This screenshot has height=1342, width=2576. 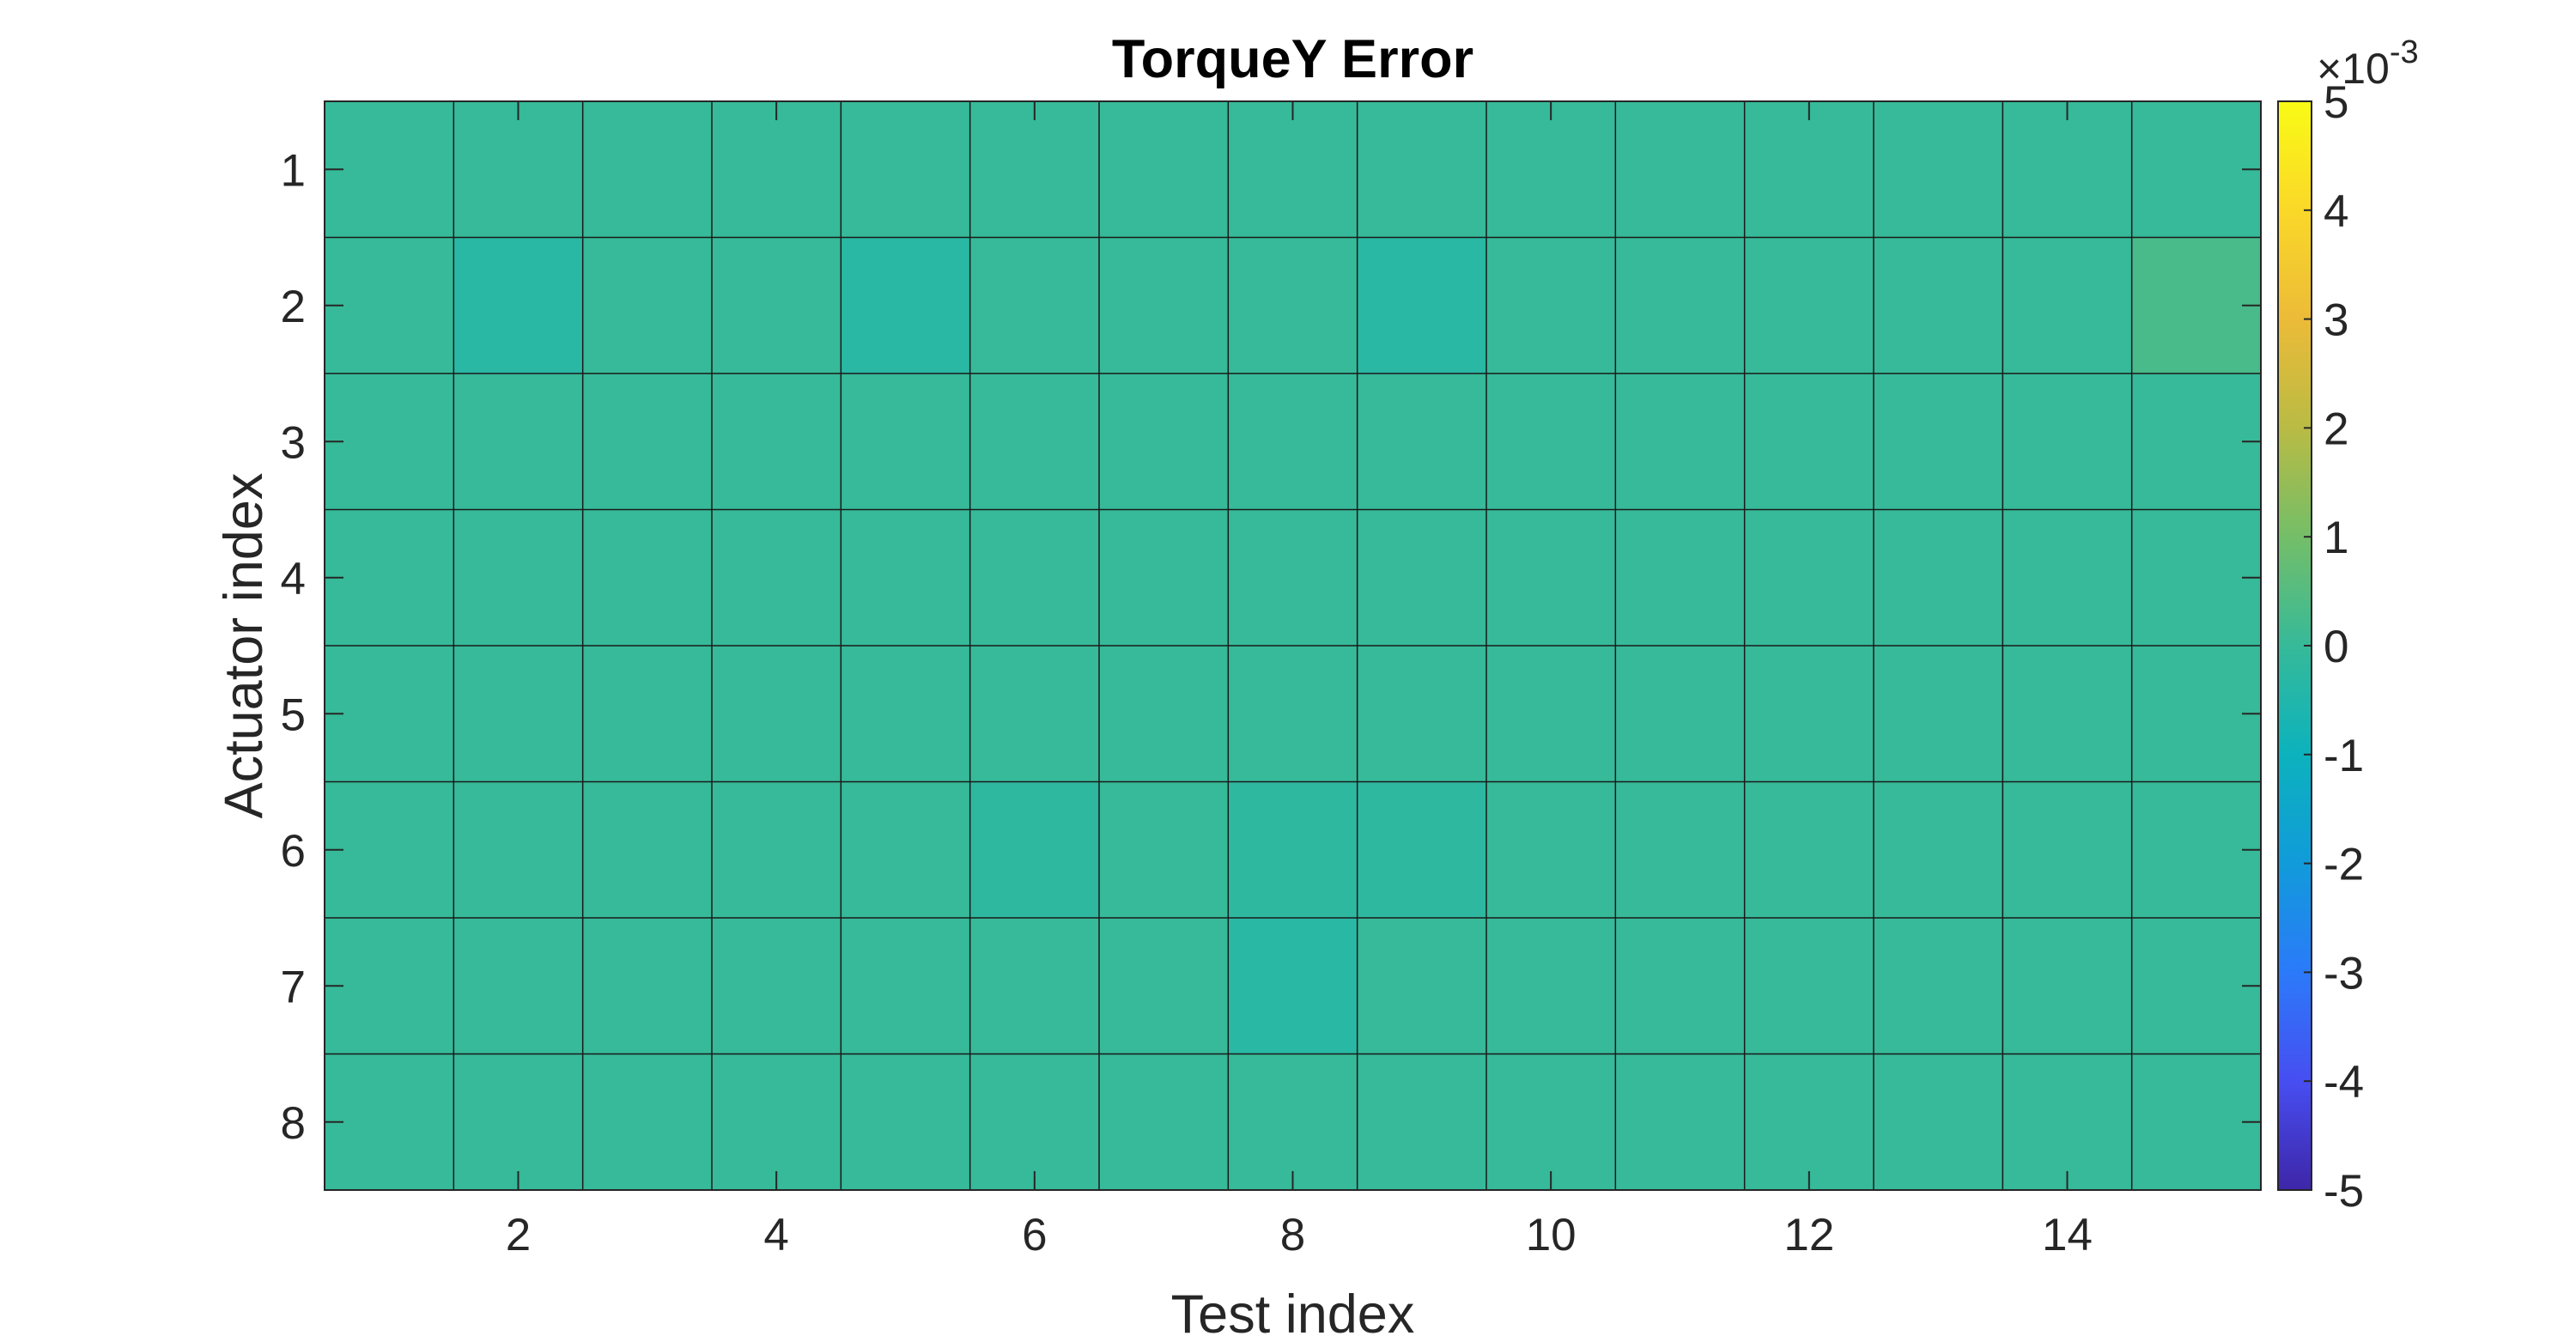 What do you see at coordinates (2344, 973) in the screenshot?
I see `colorbar-tick-label: -3` at bounding box center [2344, 973].